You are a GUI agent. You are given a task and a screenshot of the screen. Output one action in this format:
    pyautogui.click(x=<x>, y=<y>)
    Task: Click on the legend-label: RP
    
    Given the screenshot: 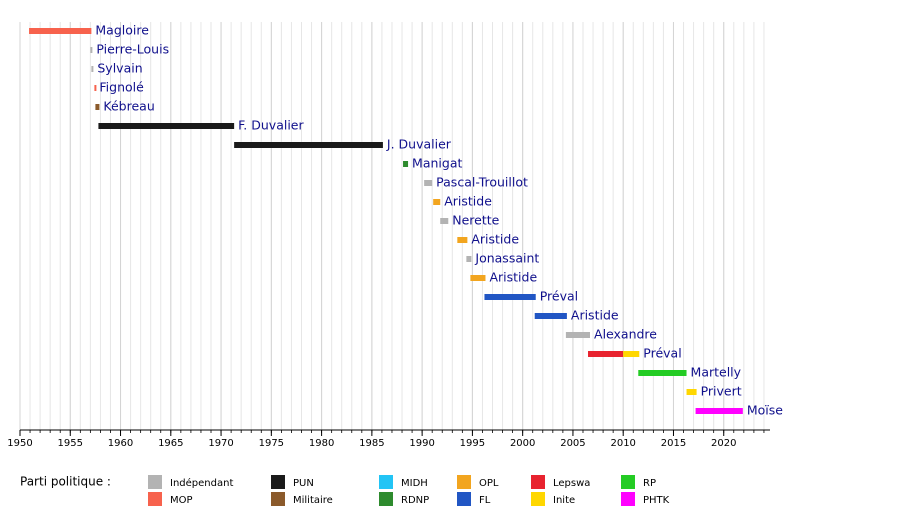 What is the action you would take?
    pyautogui.click(x=649, y=483)
    